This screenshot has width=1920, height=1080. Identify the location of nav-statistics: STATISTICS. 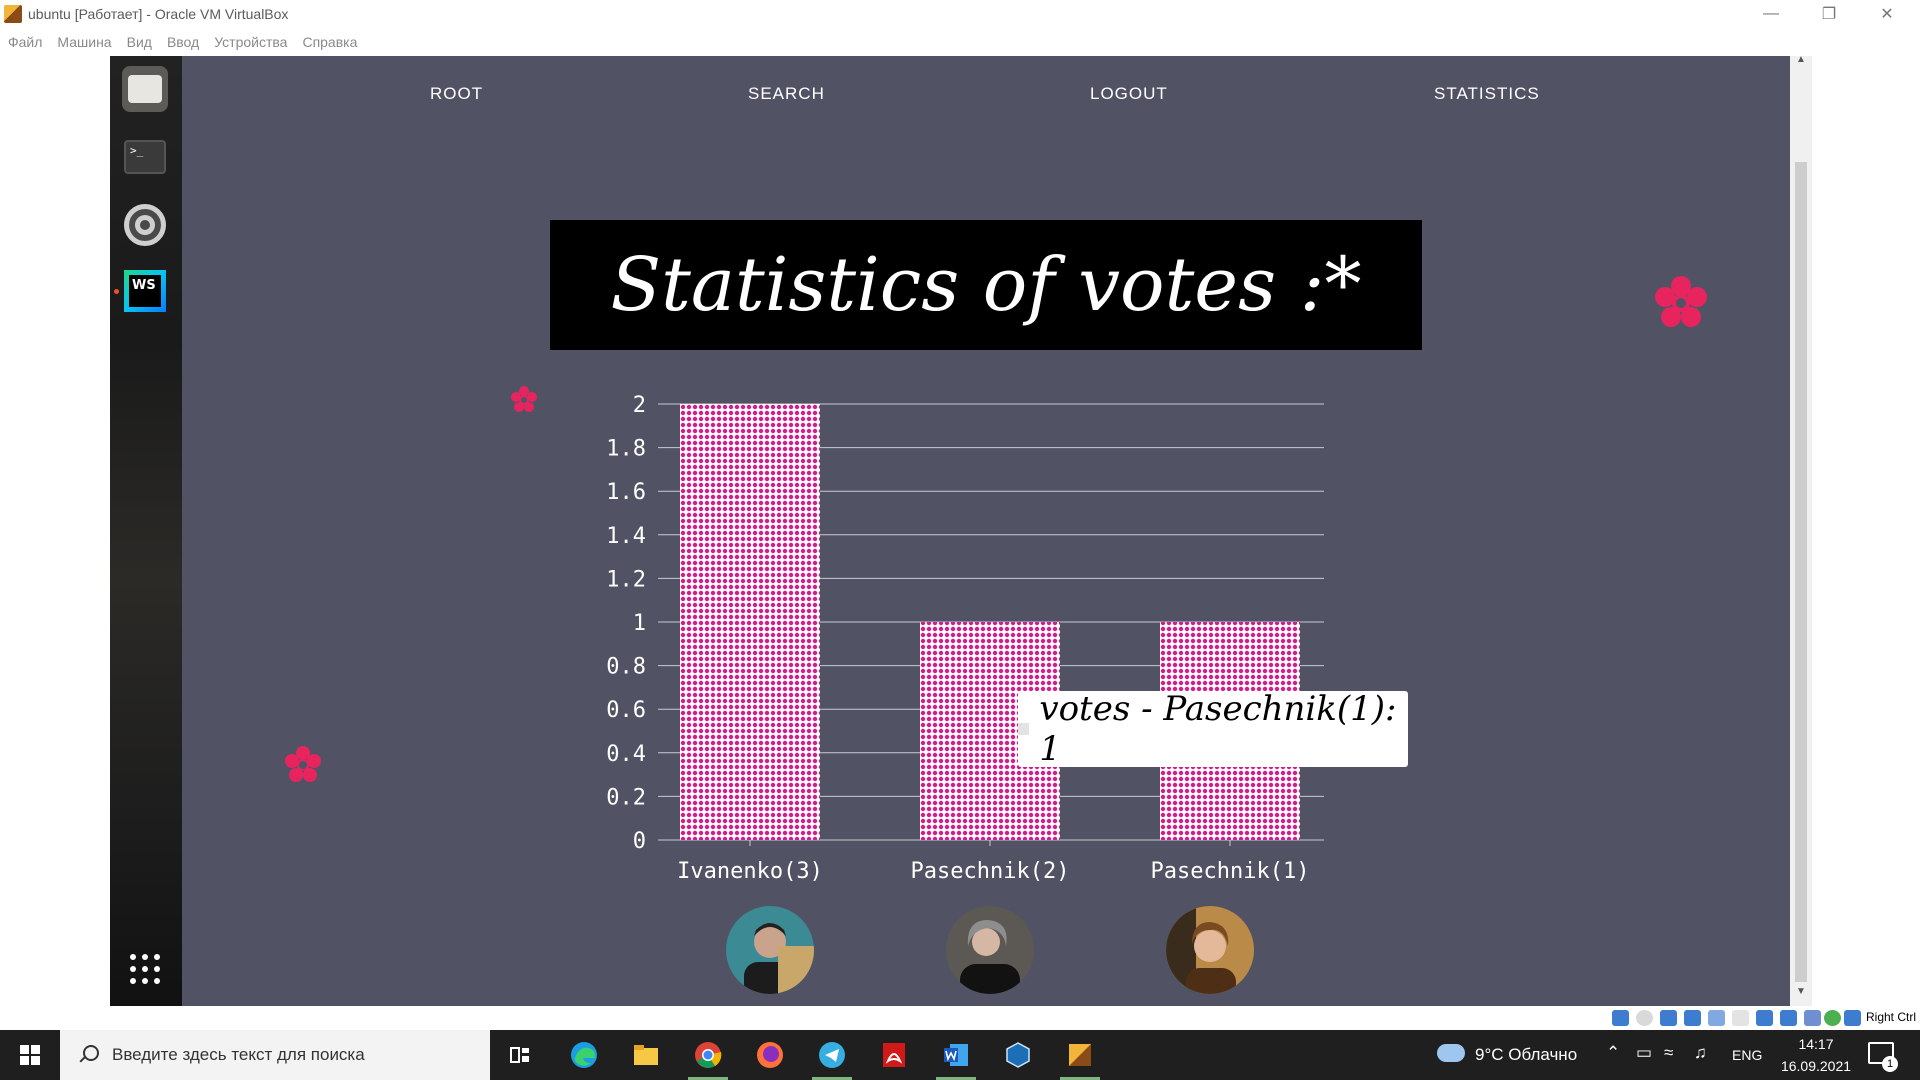
(1487, 93).